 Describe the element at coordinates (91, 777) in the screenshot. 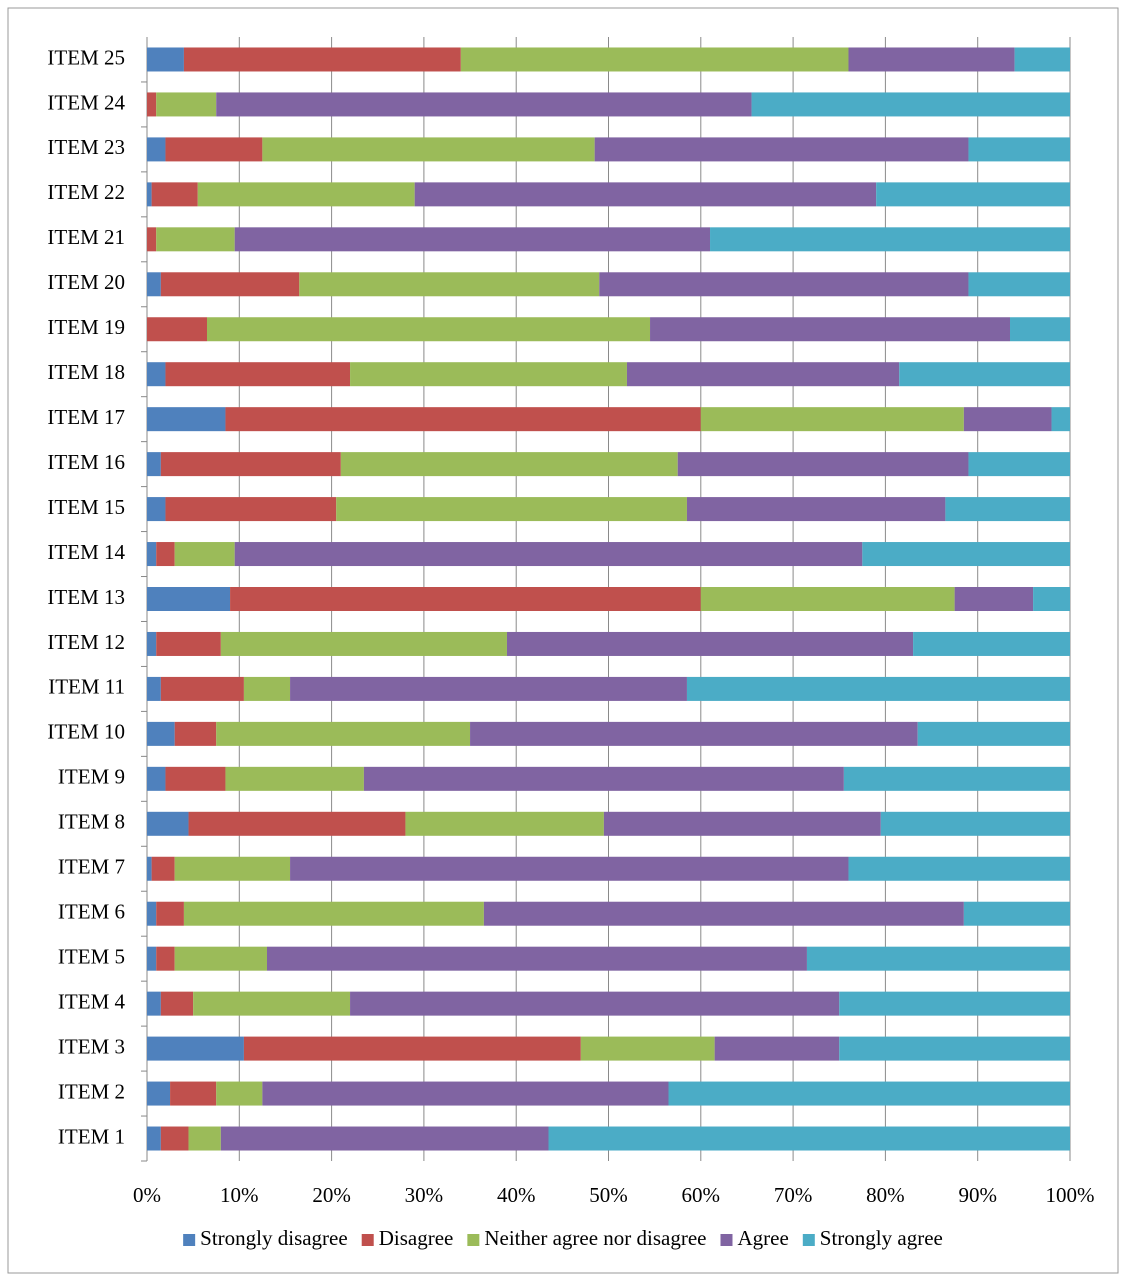

I see `y-tick-label: ITEM 9` at that location.